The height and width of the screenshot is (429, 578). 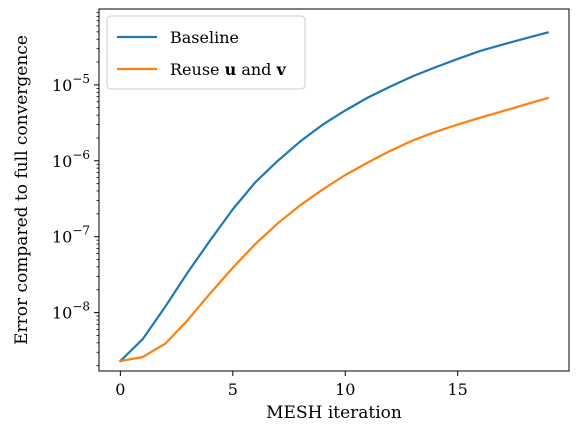 I want to click on y-axis: 10⁻⁸ 10⁻⁷ 10⁻⁶ 10⁻⁵, so click(x=75, y=189).